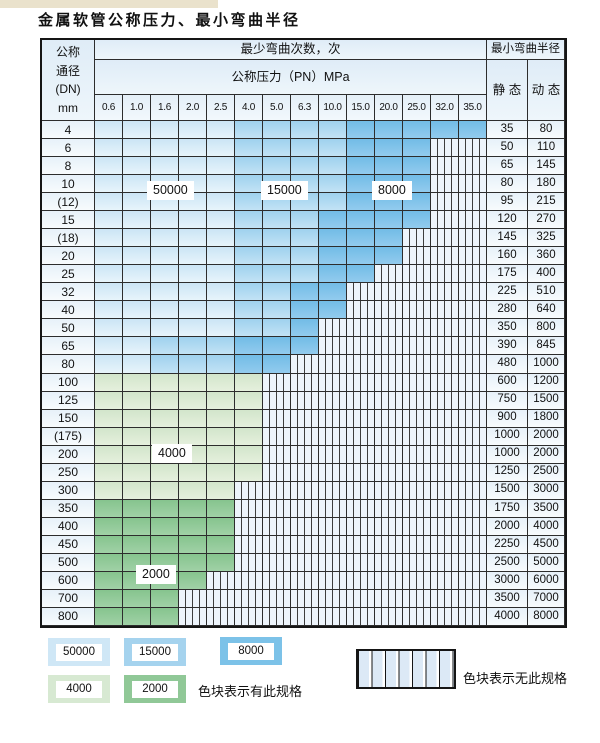  What do you see at coordinates (333, 108) in the screenshot?
I see `pressure-tick: 10.0` at bounding box center [333, 108].